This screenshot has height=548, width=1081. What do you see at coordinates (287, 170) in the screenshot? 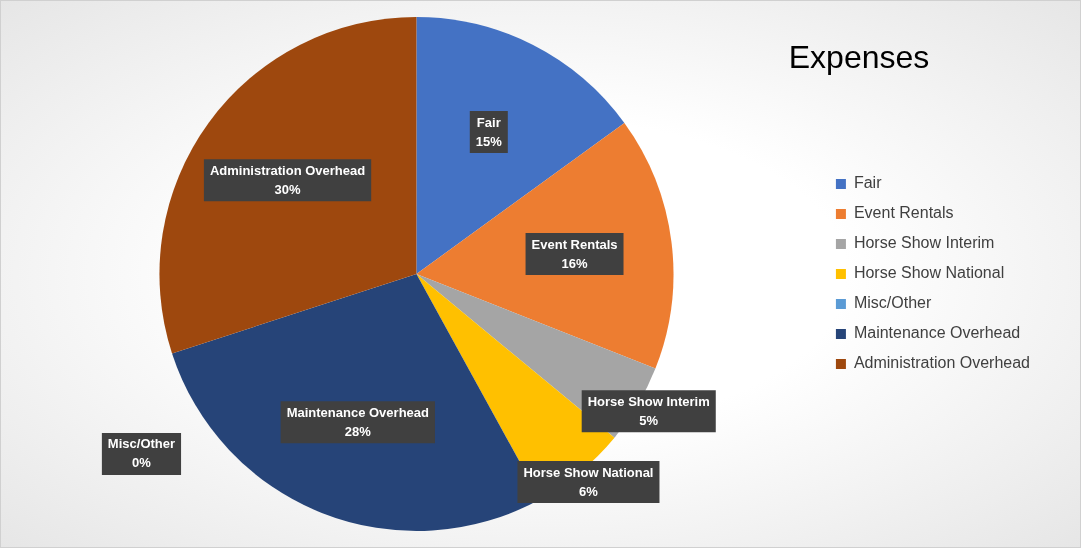
I see `slice-label: Administration Overhead` at bounding box center [287, 170].